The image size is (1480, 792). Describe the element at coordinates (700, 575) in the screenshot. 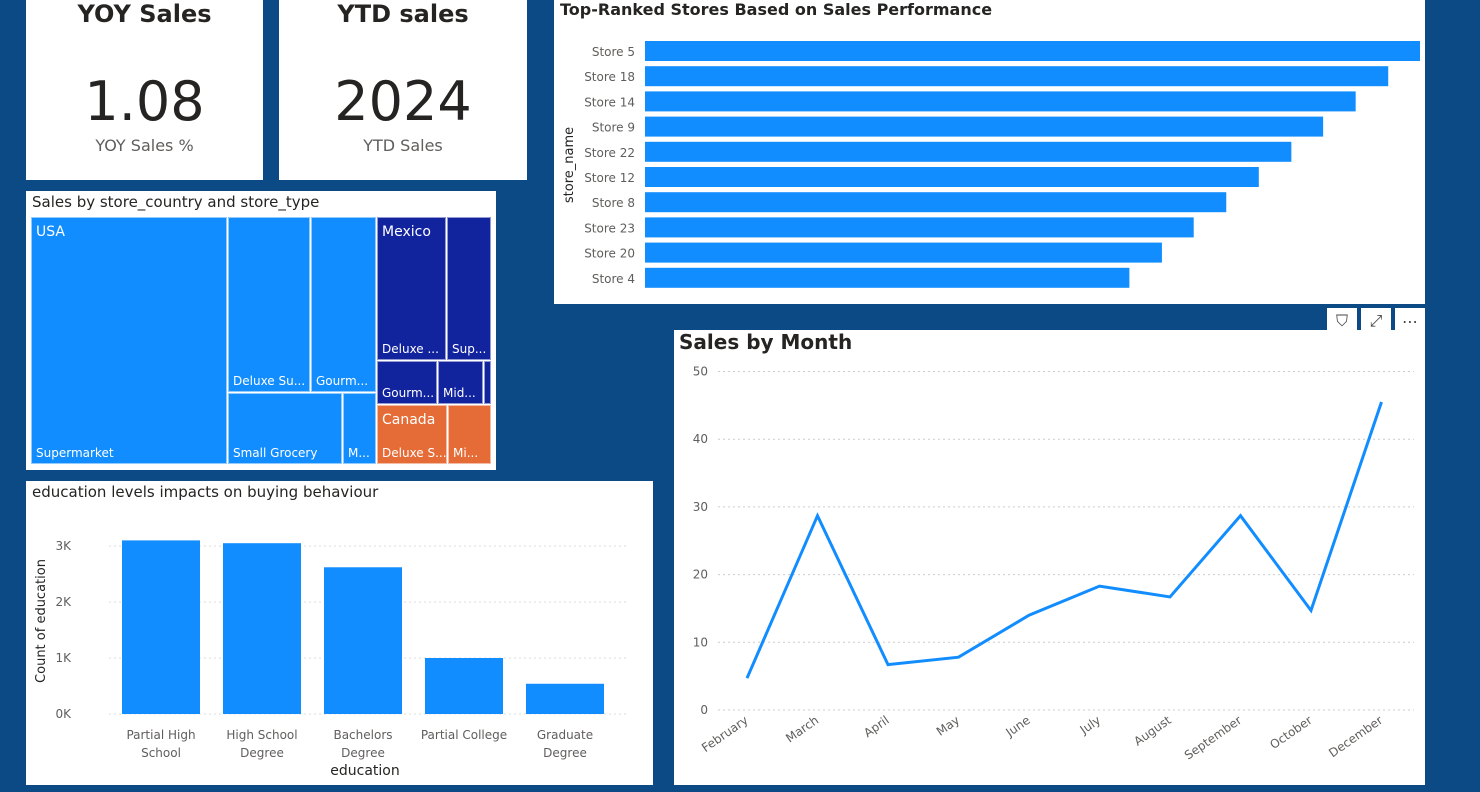

I see `y-tick-label: 20` at that location.